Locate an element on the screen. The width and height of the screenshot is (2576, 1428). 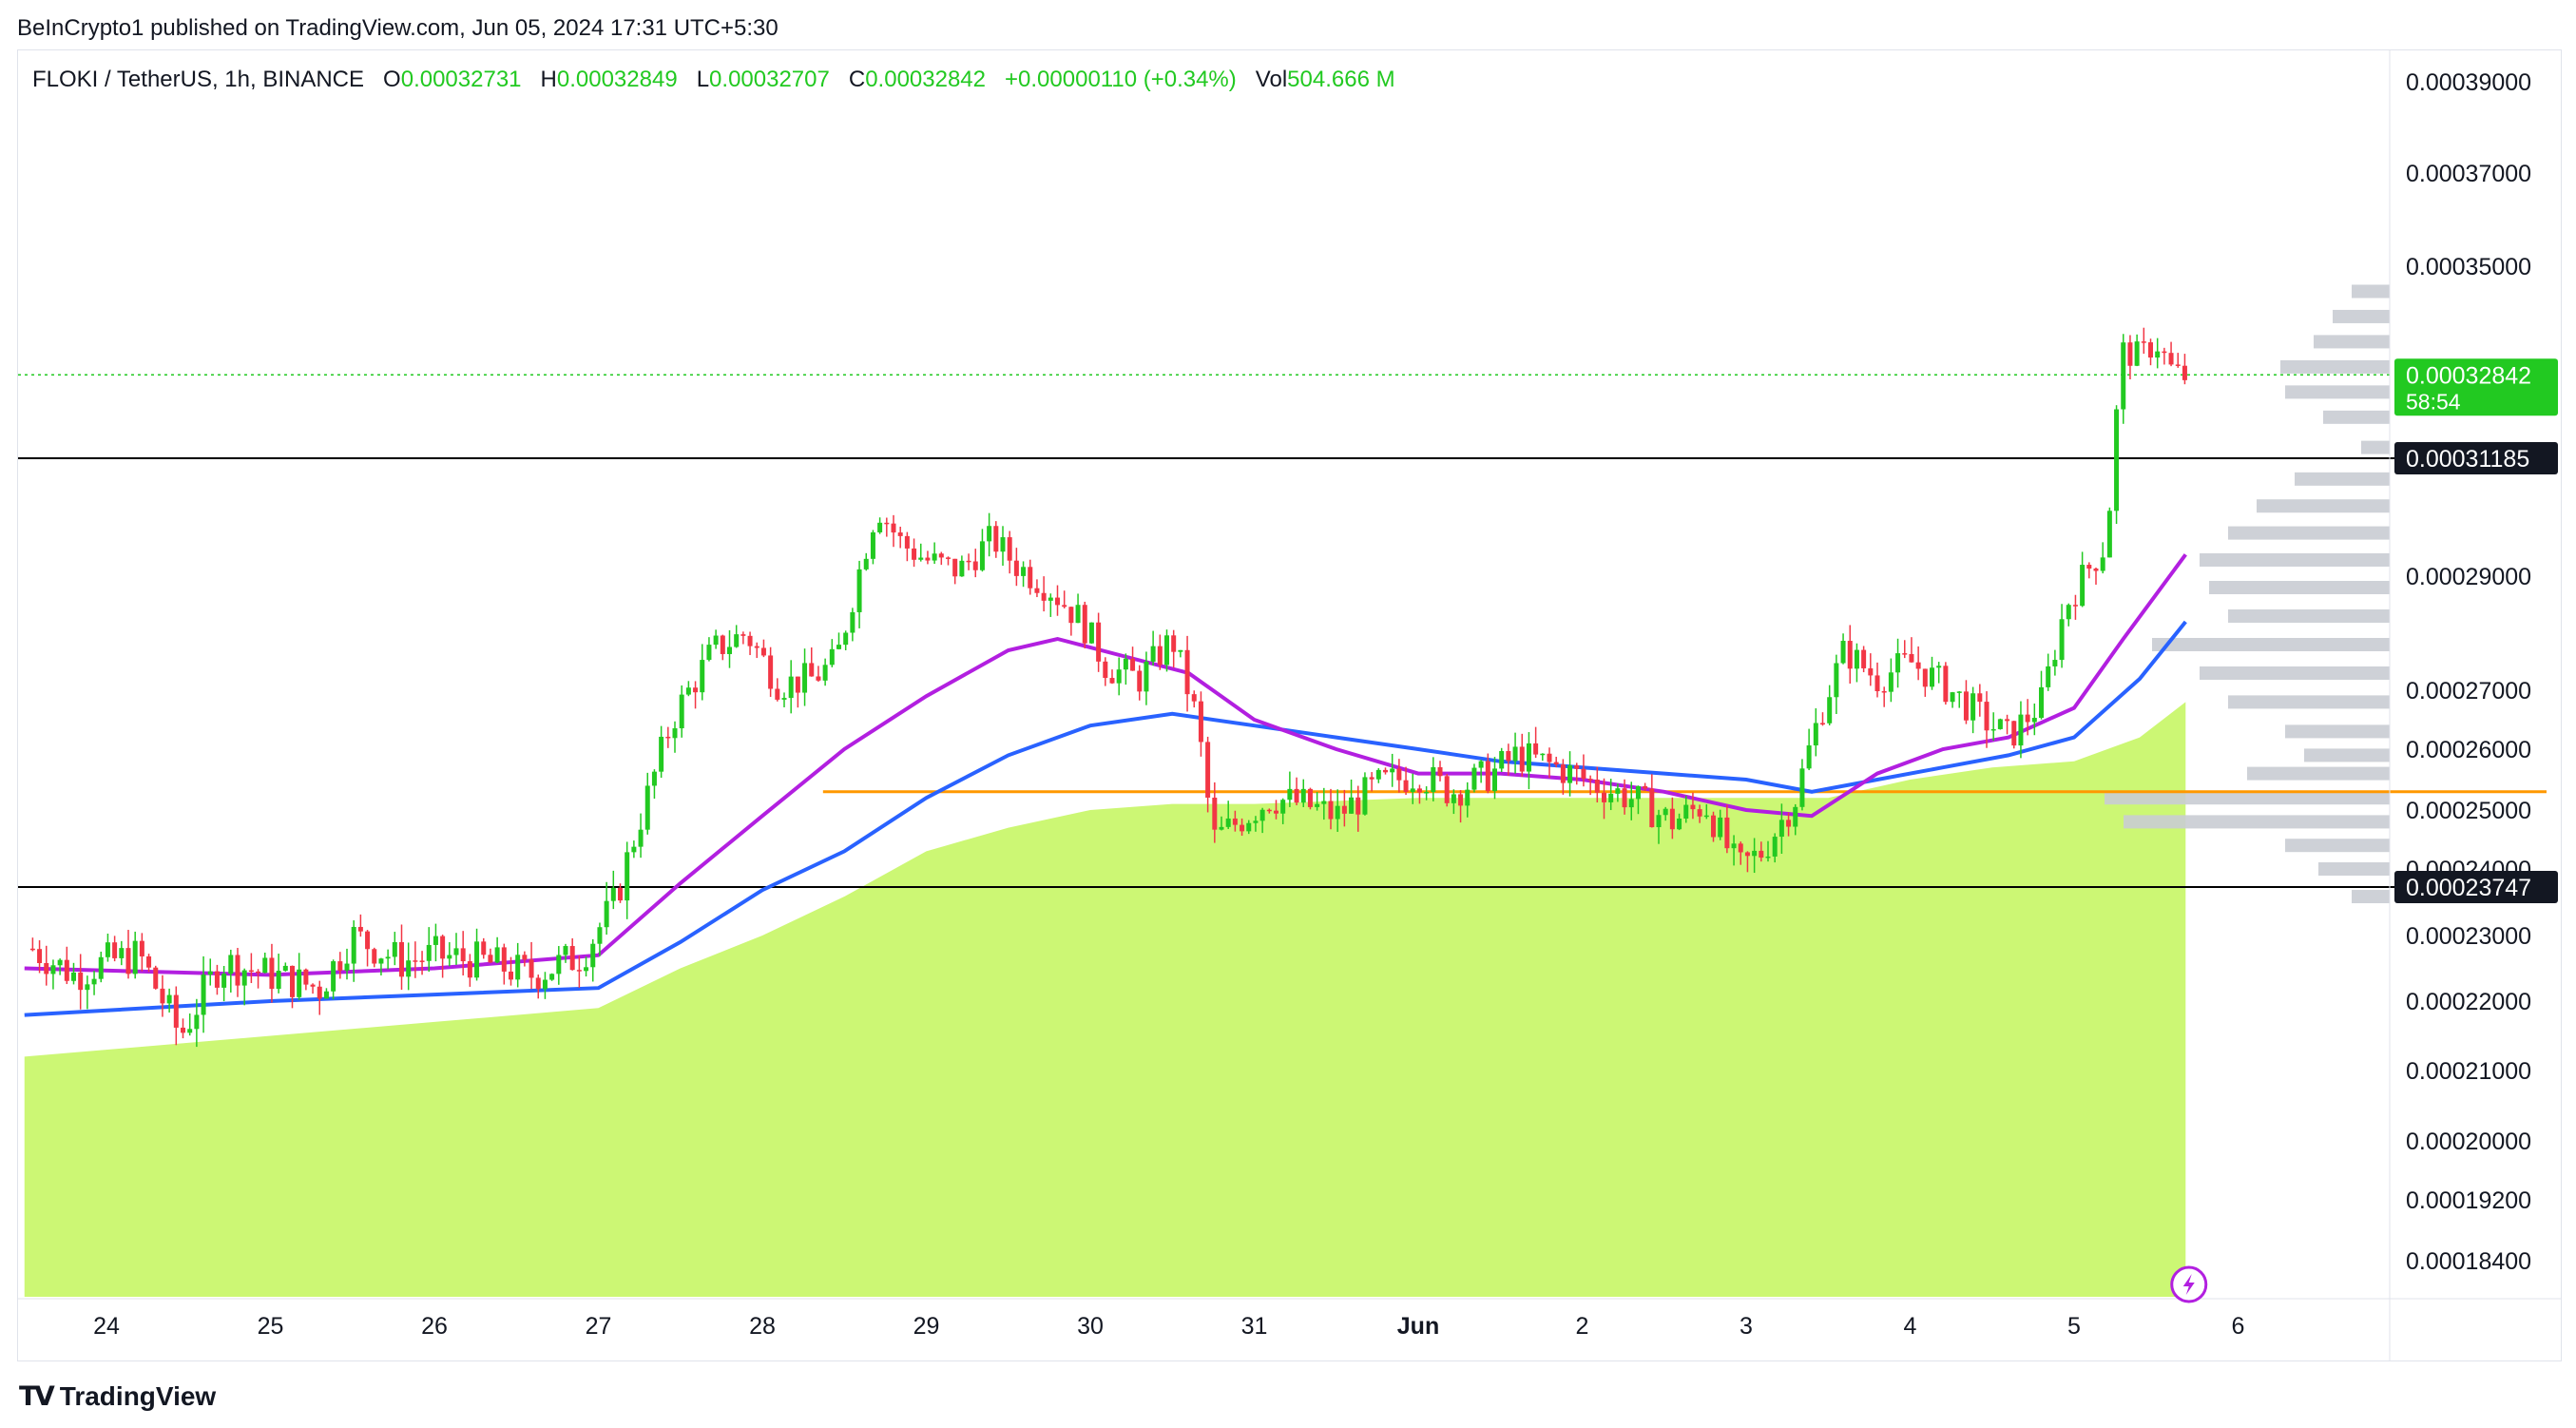
legend-high-value: 0.00032849 is located at coordinates (617, 79).